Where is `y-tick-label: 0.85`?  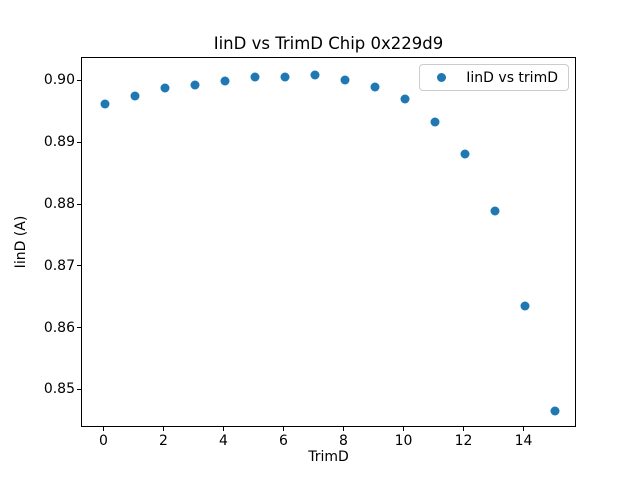
y-tick-label: 0.85 is located at coordinates (59, 389).